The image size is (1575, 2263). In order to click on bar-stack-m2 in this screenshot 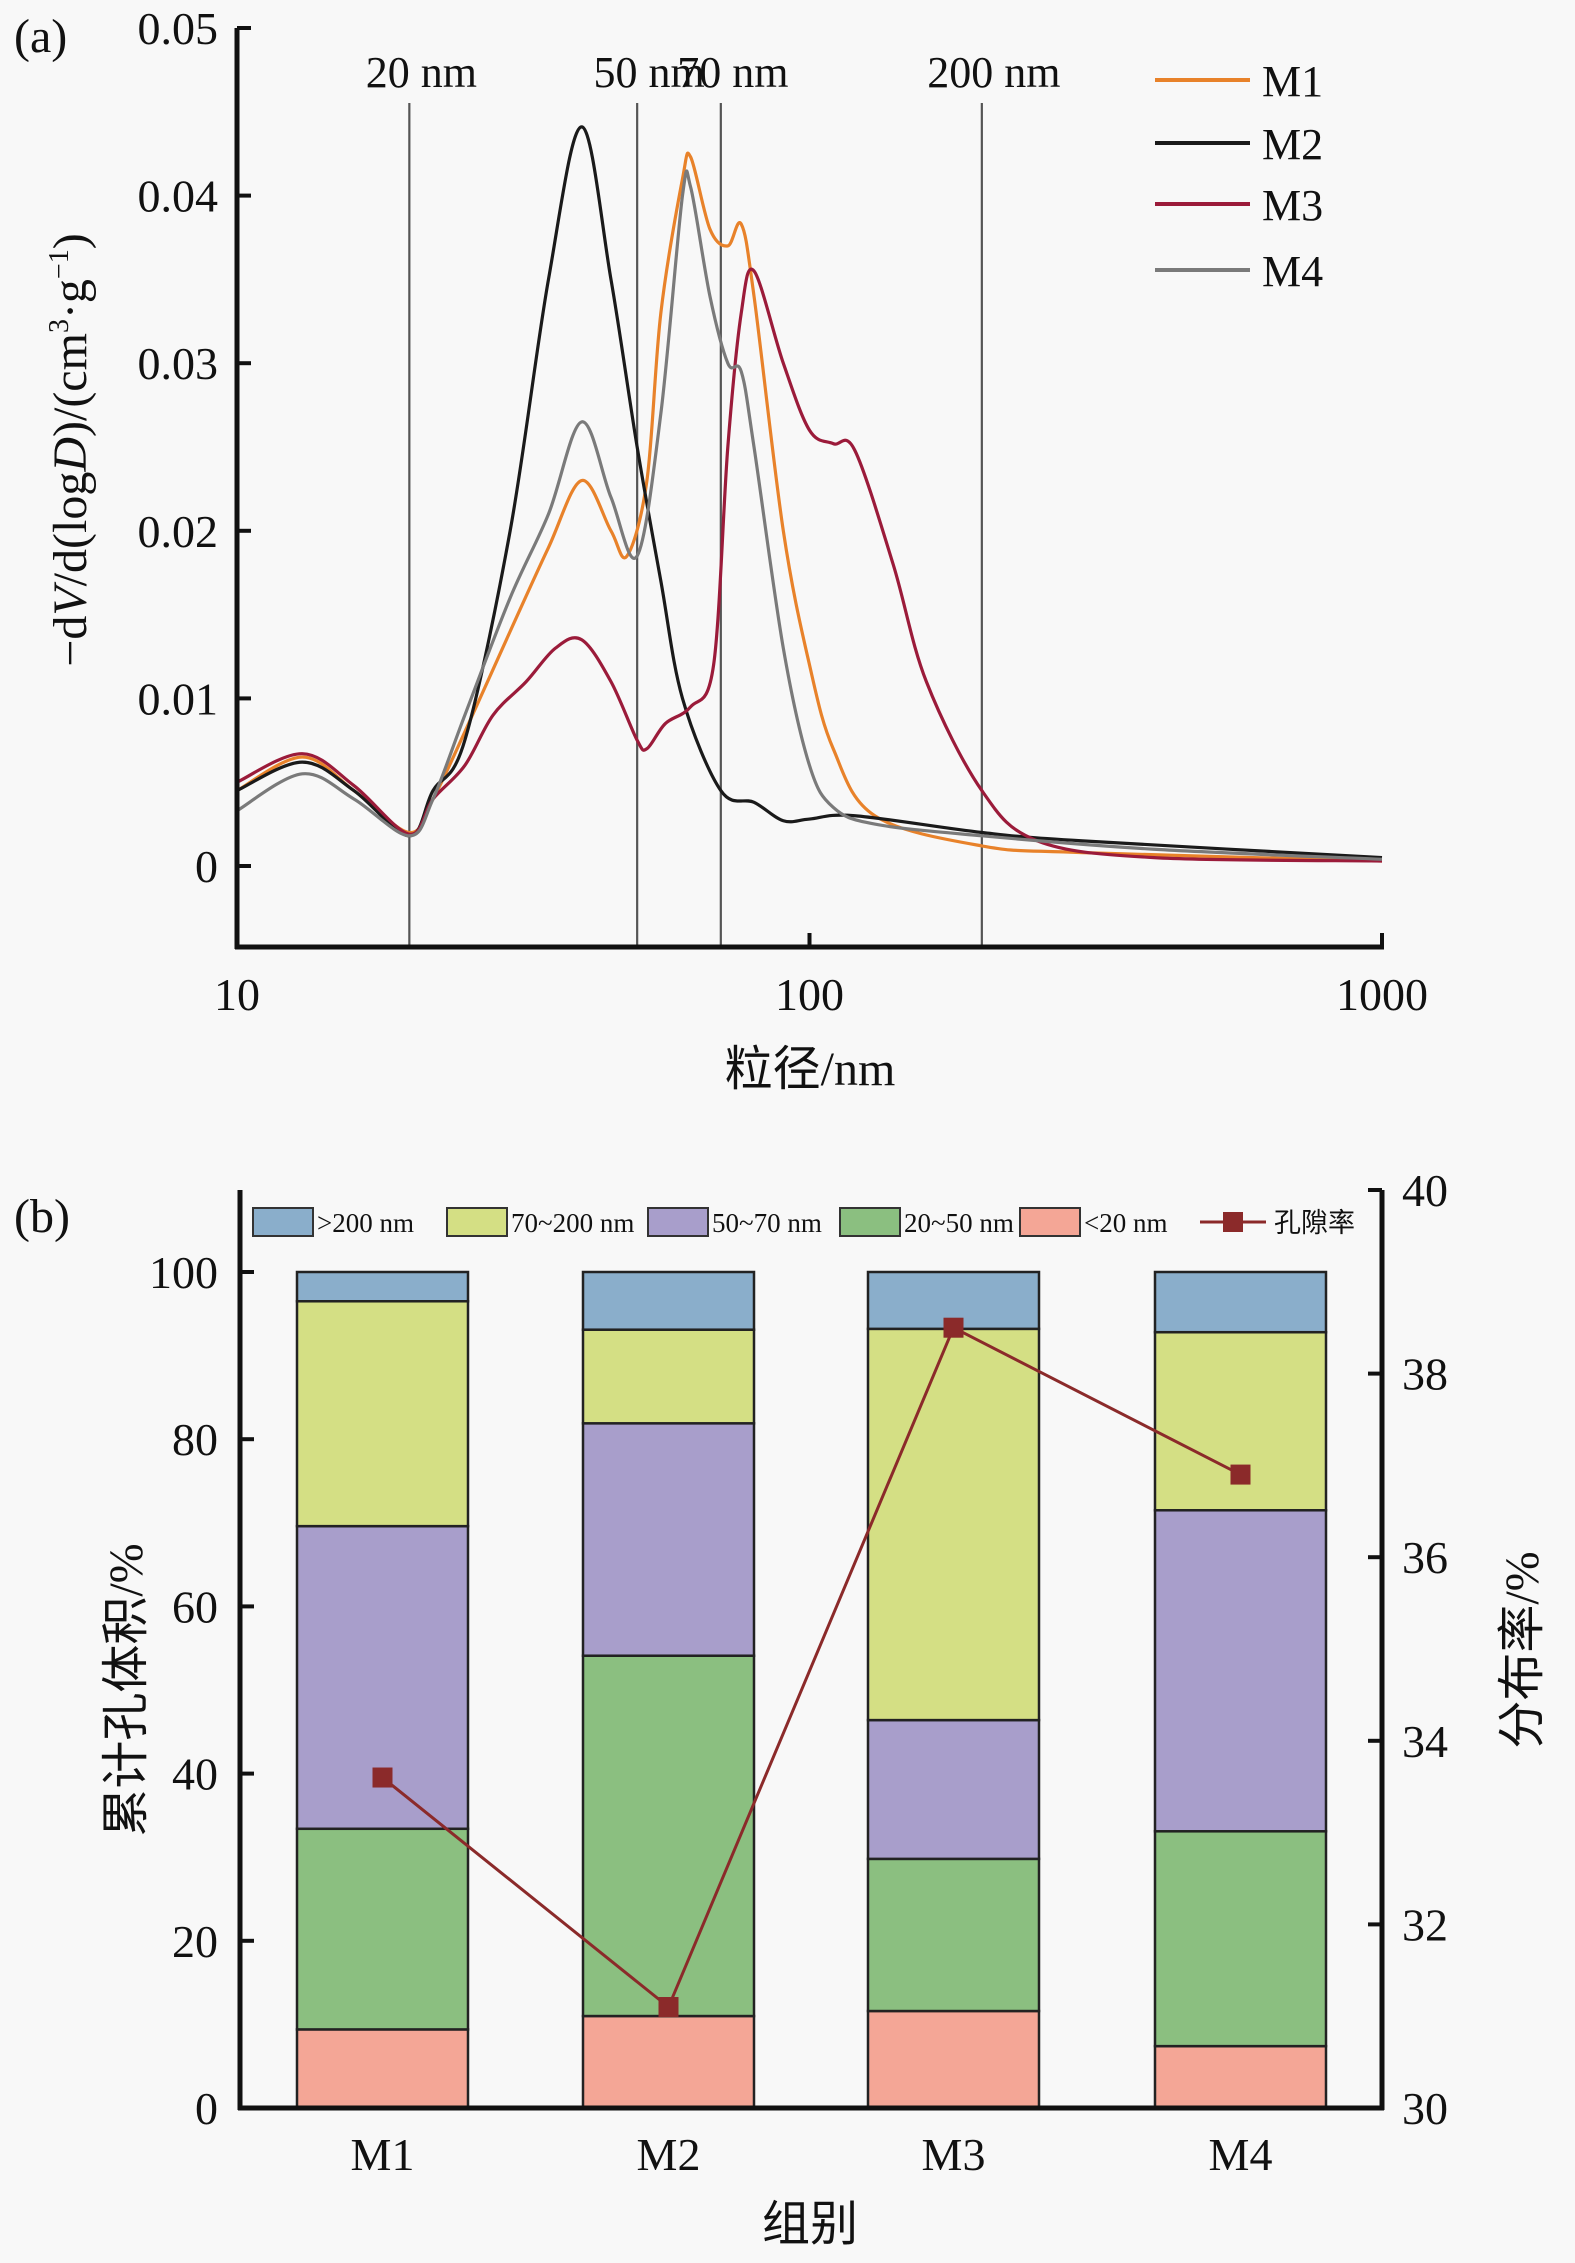, I will do `click(668, 1690)`.